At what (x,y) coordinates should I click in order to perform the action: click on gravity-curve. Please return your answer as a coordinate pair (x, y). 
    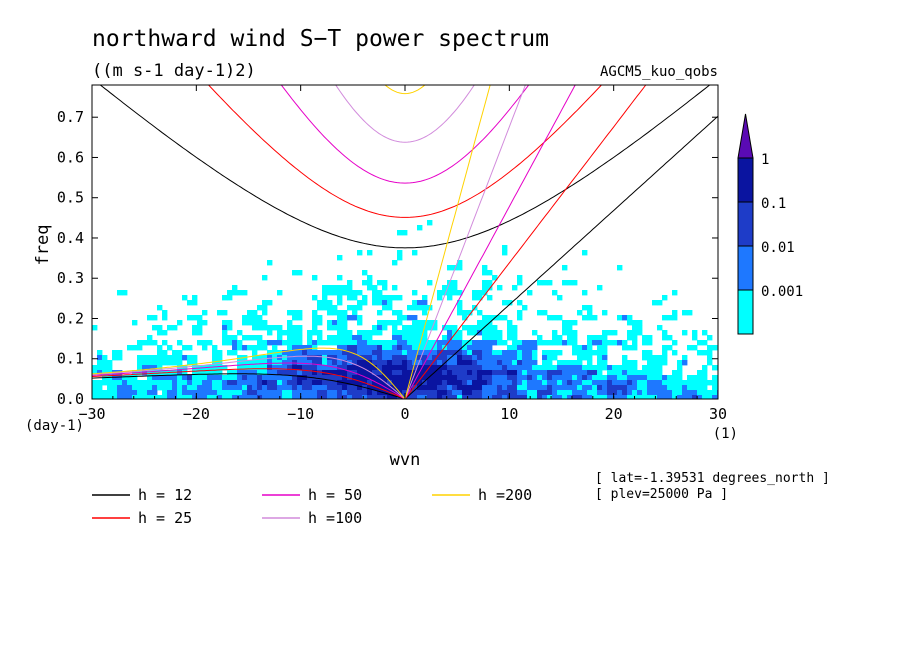
    Looking at the image, I should click on (405, 114).